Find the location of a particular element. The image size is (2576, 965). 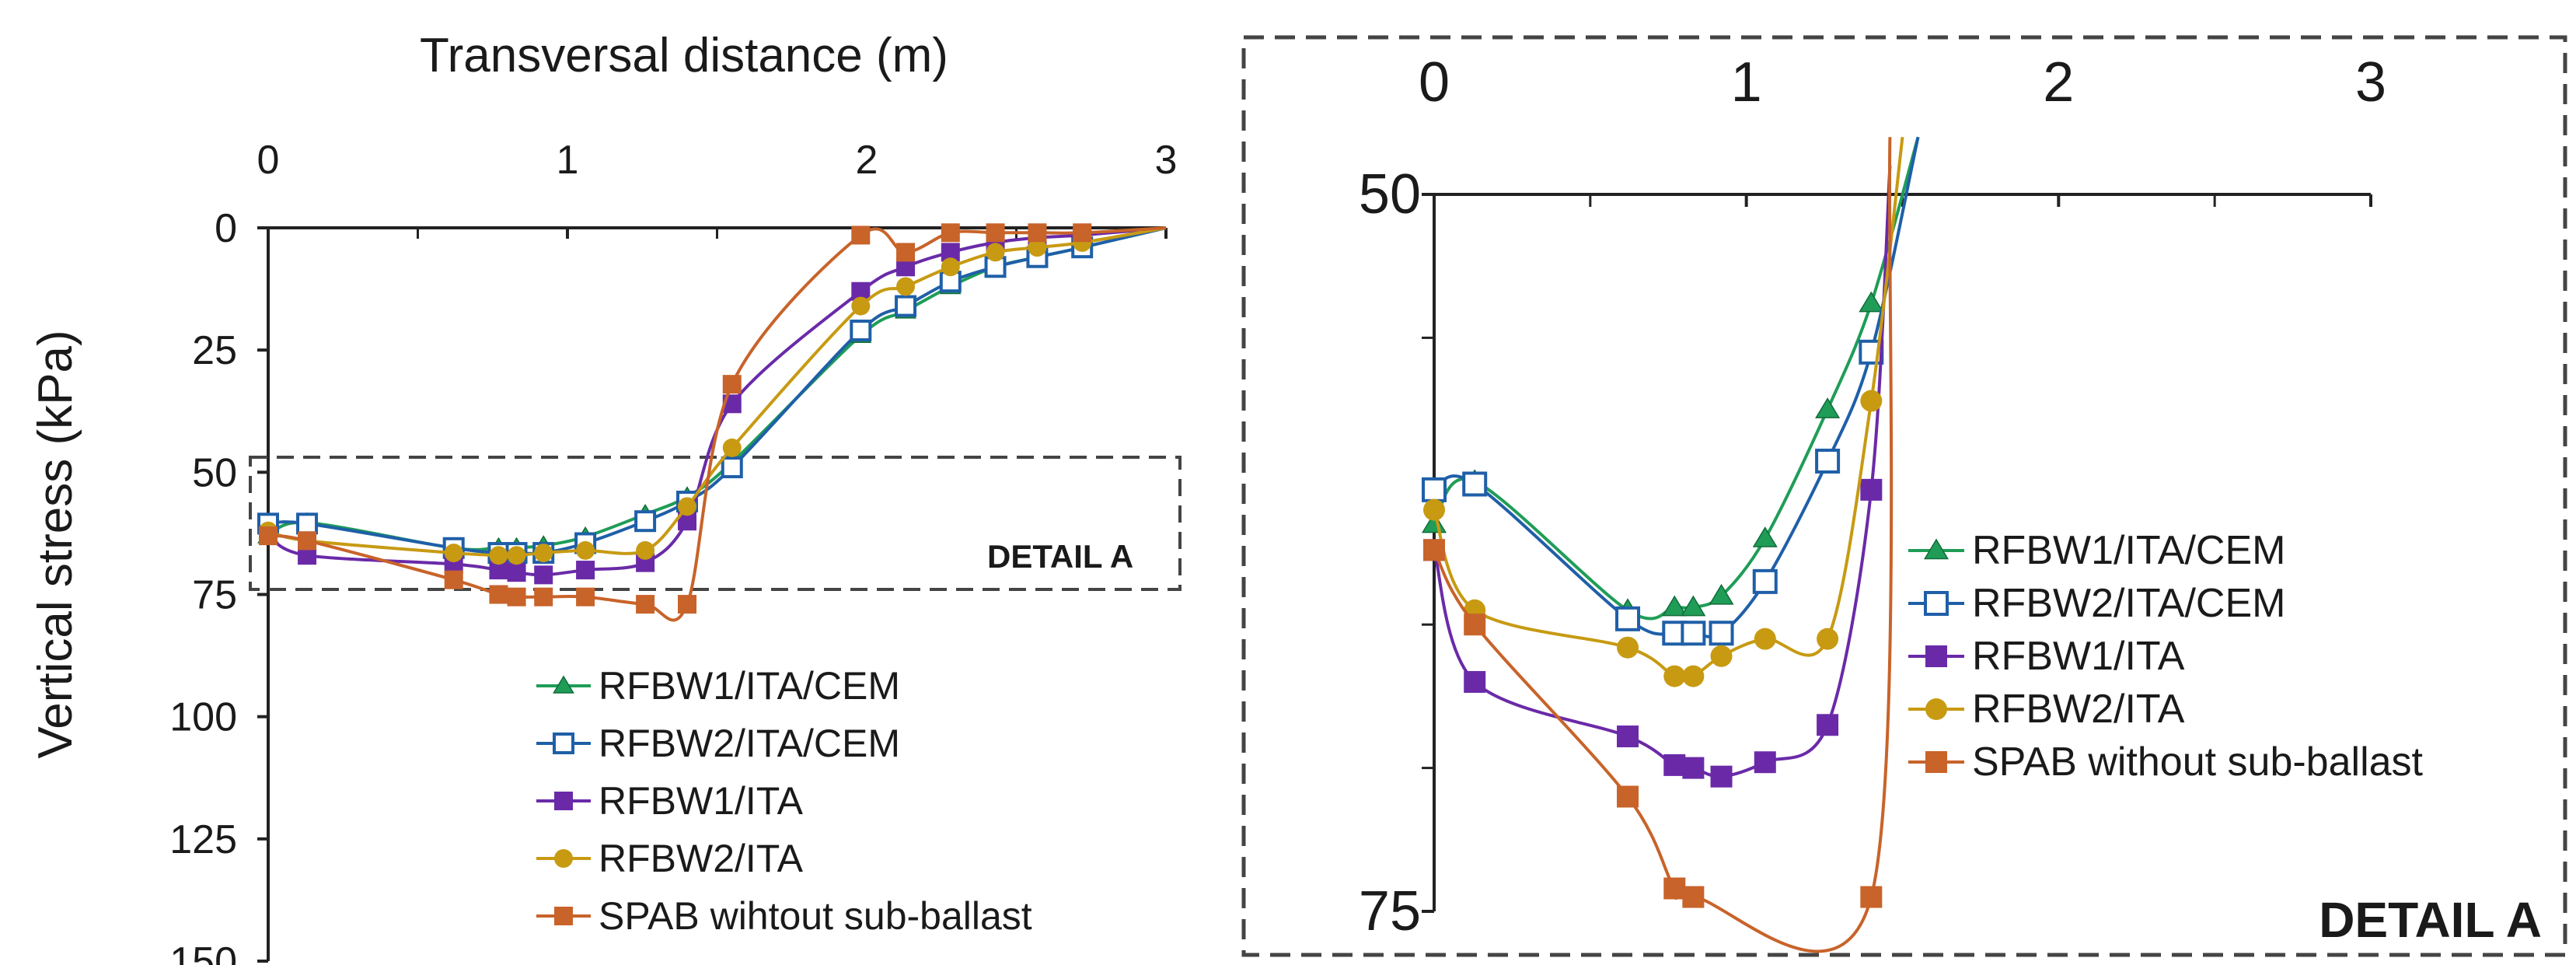

series-rfbw1-ita-cem is located at coordinates (712, 391).